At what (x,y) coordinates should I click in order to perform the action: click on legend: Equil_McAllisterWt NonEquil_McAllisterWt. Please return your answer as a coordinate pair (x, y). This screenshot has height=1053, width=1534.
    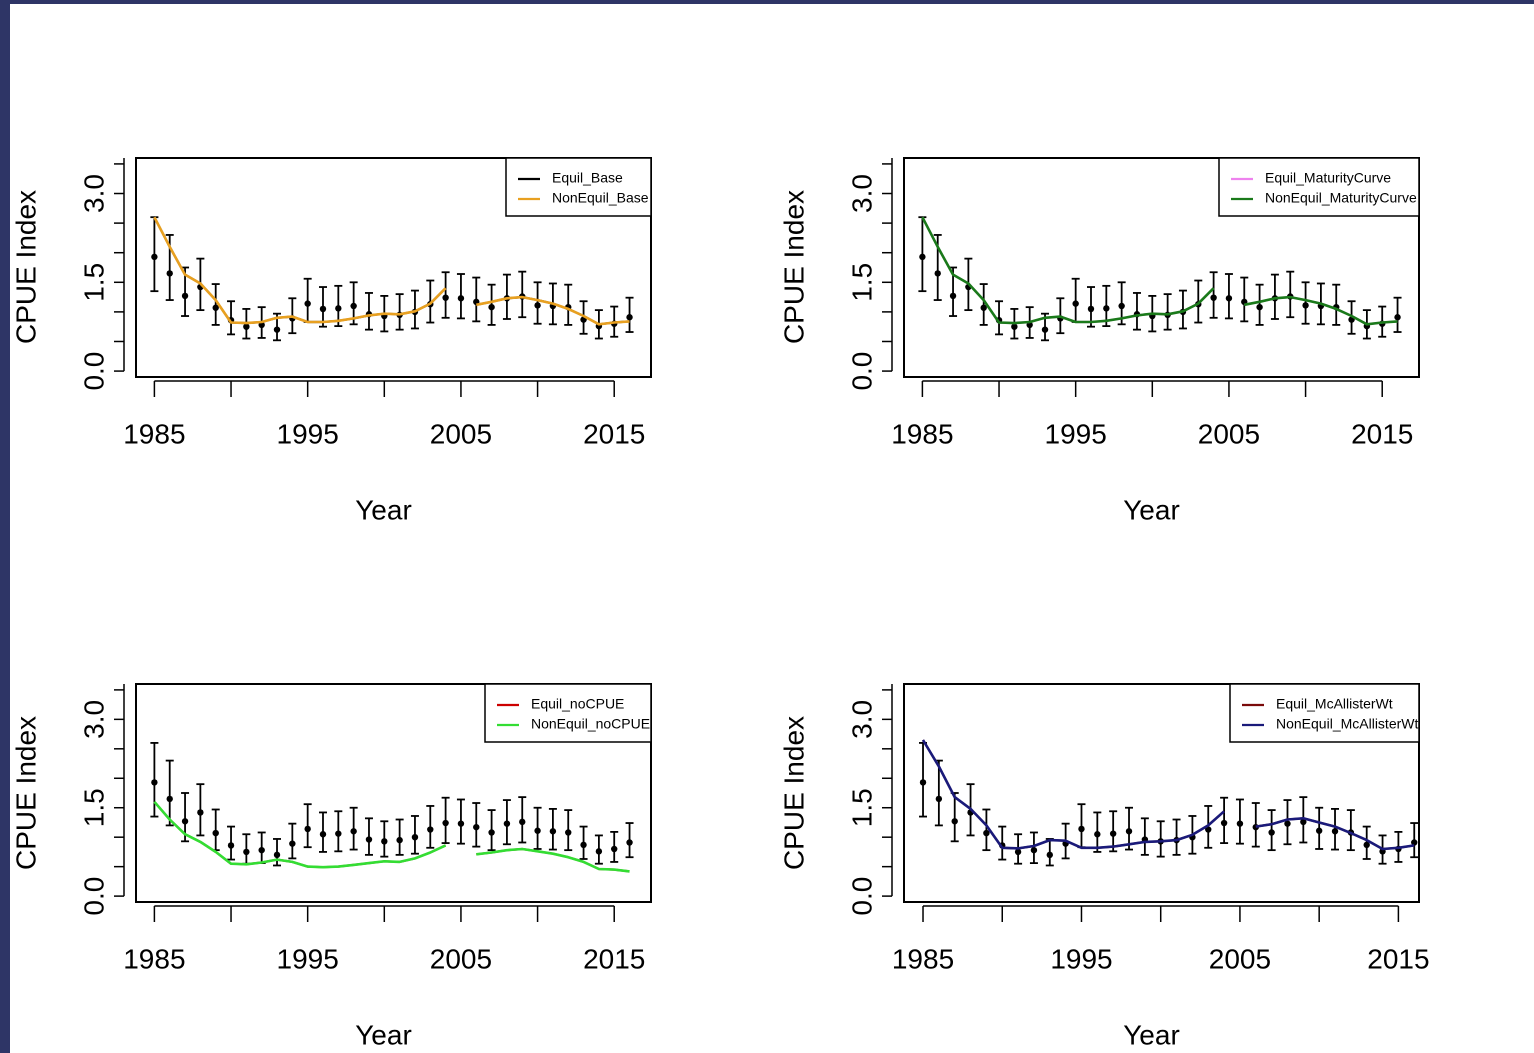
    Looking at the image, I should click on (1324, 713).